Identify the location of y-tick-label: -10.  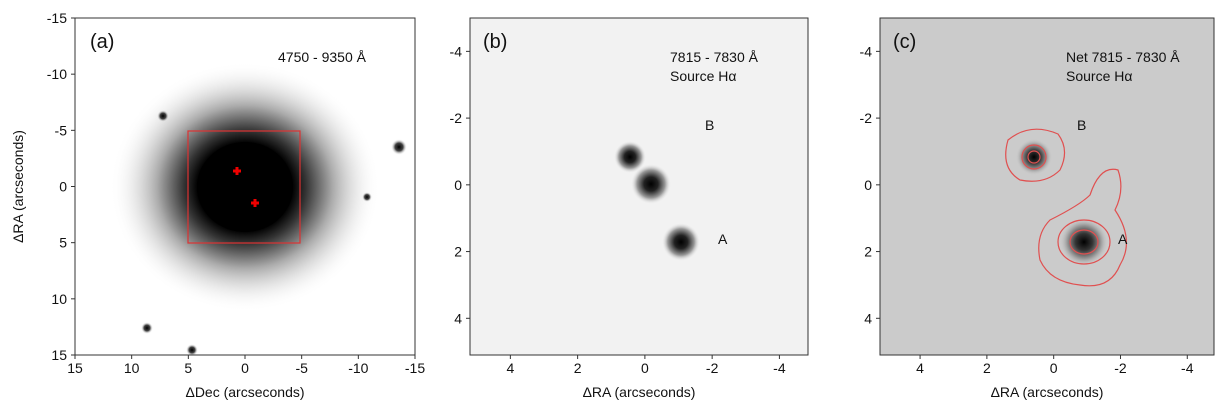
(57, 74).